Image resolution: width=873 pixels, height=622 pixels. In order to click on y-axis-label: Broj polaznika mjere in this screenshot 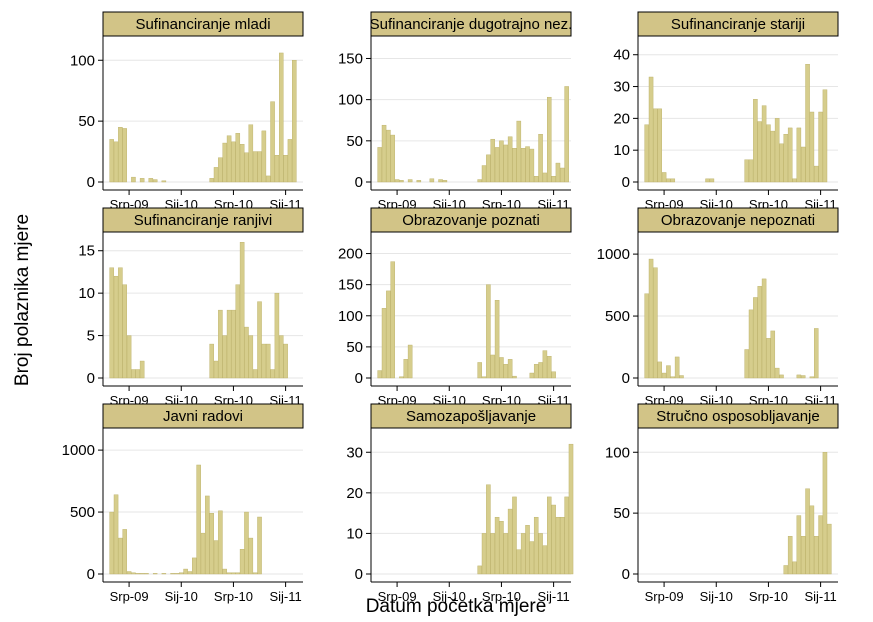, I will do `click(22, 300)`.